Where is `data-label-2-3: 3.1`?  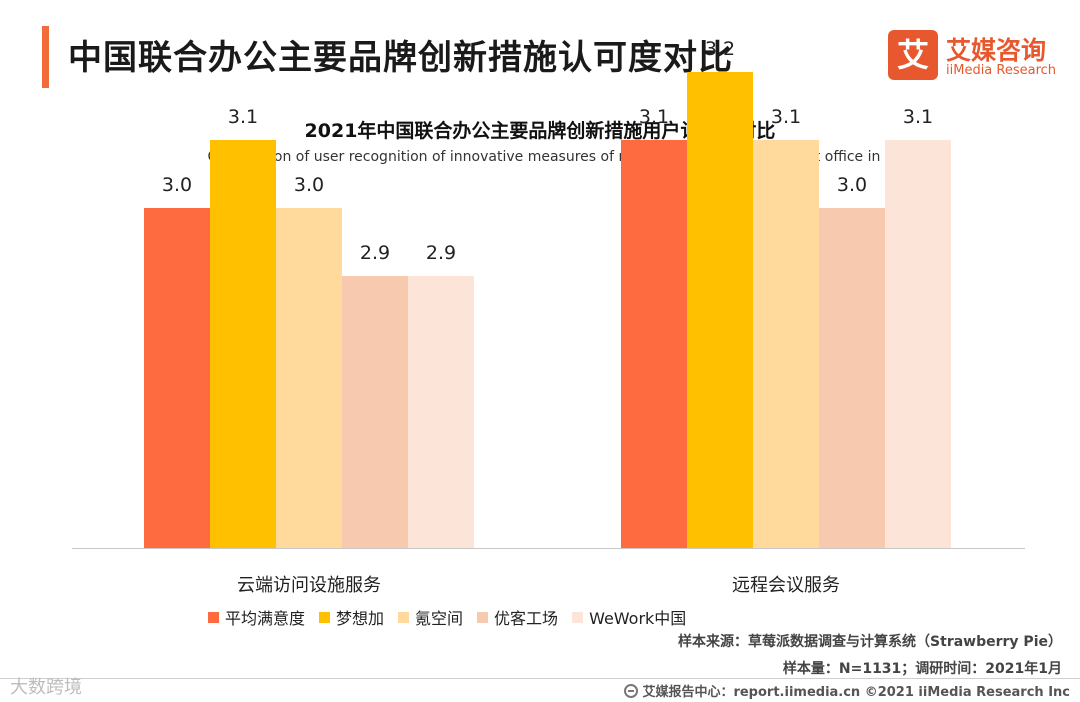 data-label-2-3: 3.1 is located at coordinates (786, 117).